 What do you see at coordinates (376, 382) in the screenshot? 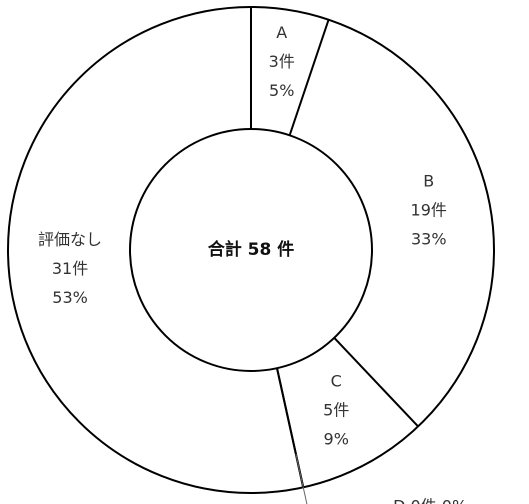
I see `slice-divider-B` at bounding box center [376, 382].